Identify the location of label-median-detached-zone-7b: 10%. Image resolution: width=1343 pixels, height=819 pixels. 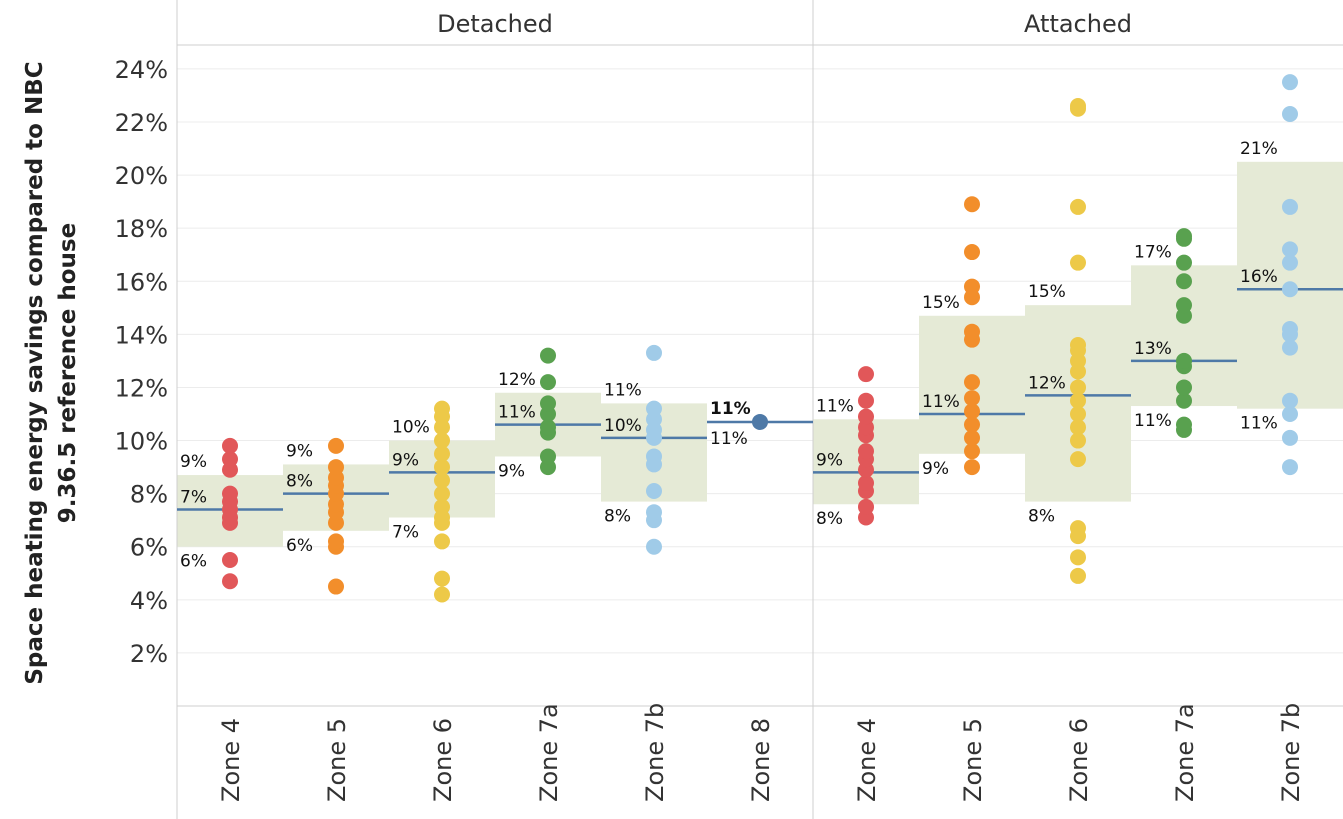
(623, 426).